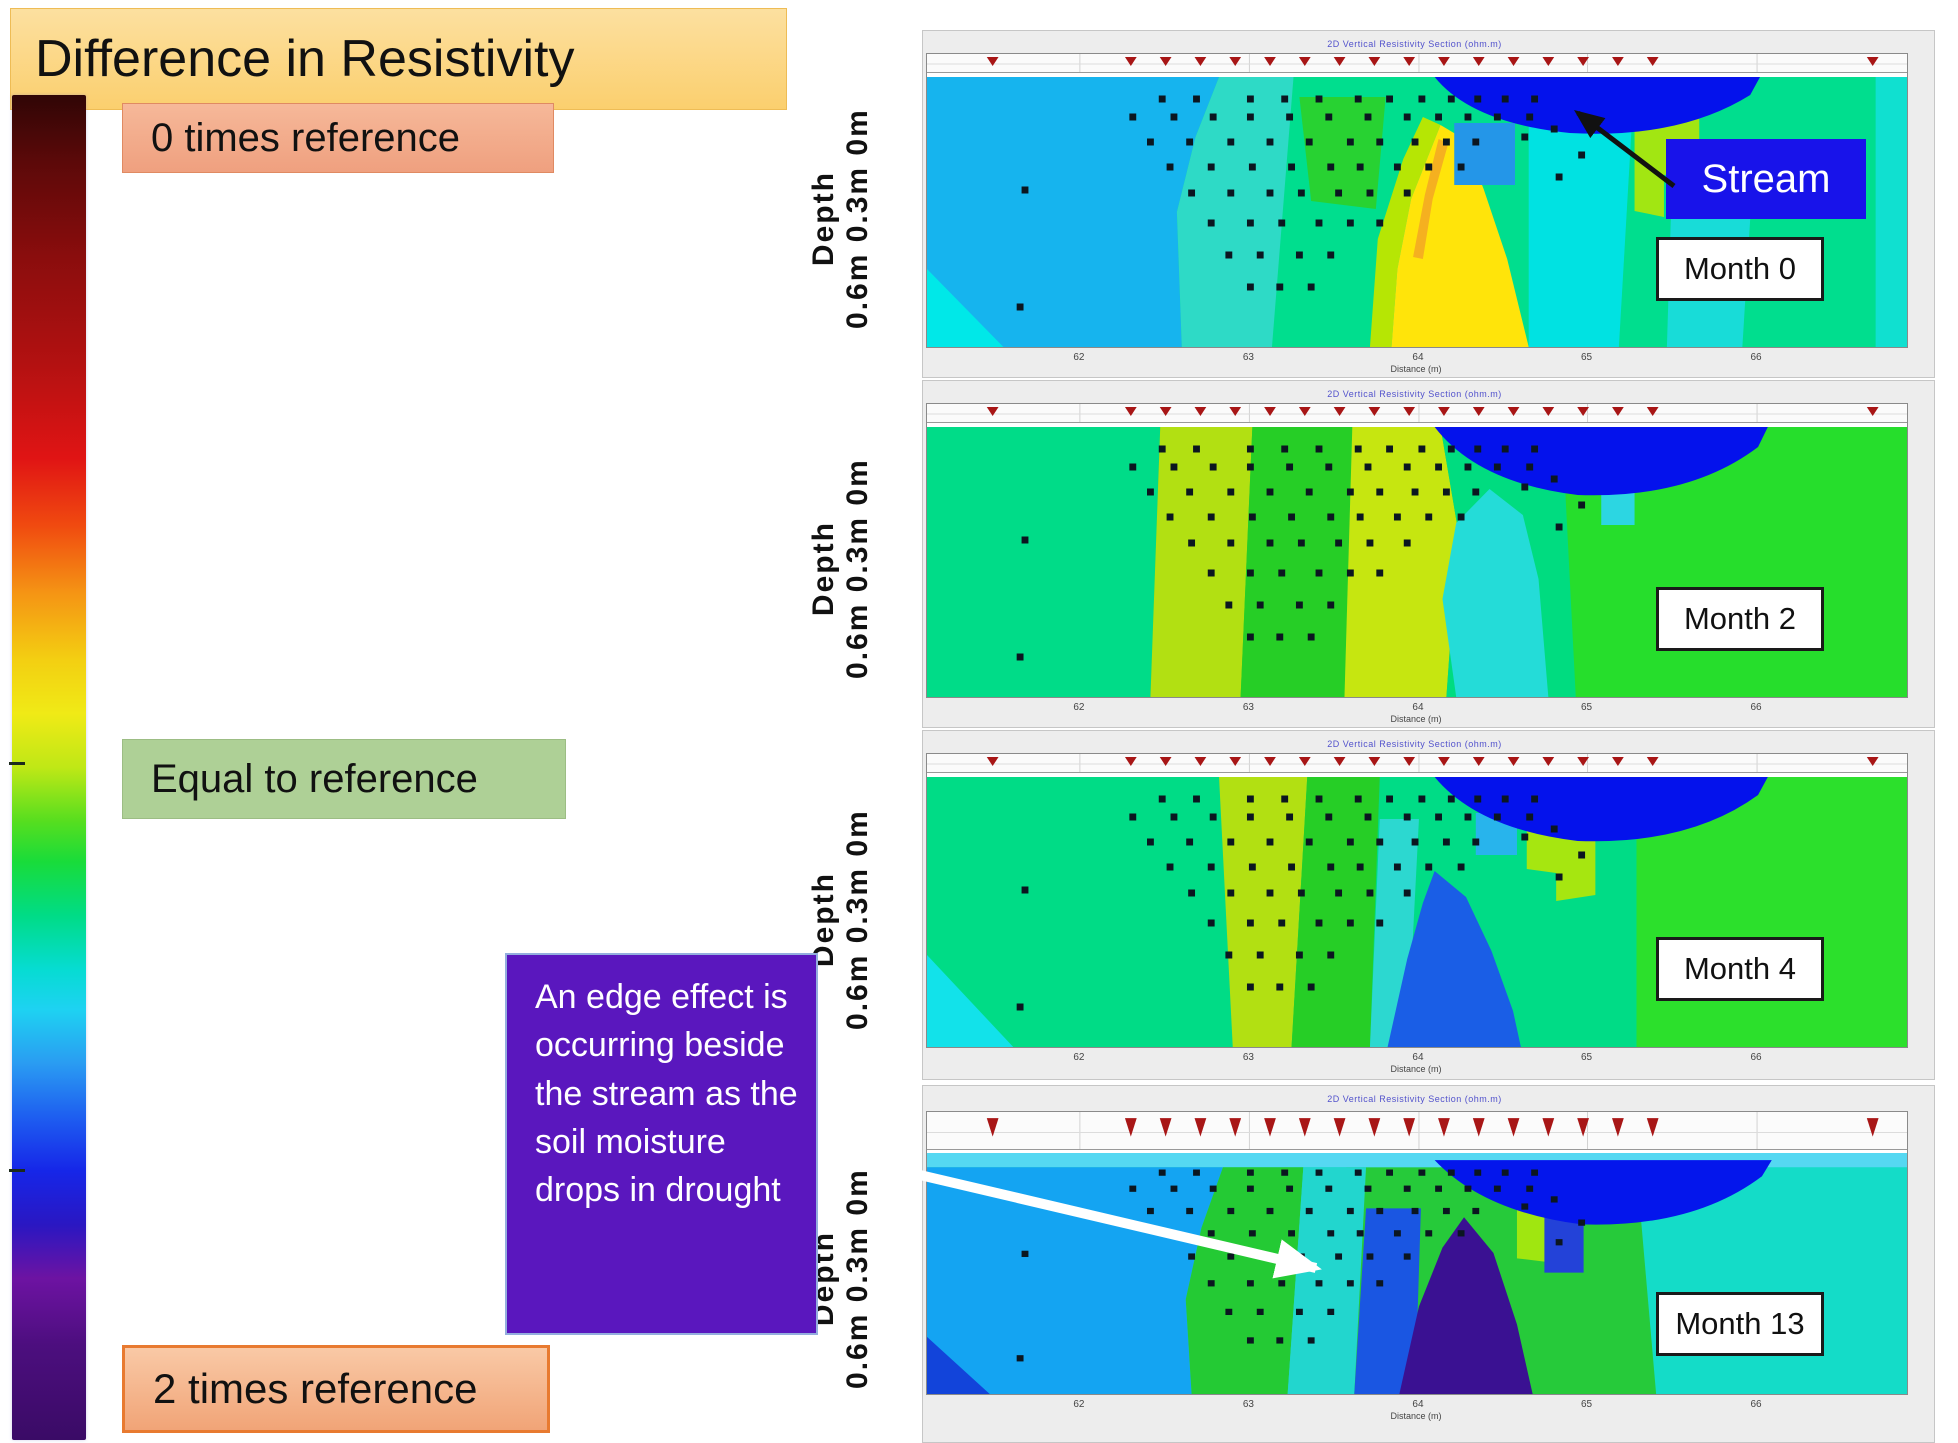  Describe the element at coordinates (398, 59) in the screenshot. I see `page-title: Difference in Resistivity` at that location.